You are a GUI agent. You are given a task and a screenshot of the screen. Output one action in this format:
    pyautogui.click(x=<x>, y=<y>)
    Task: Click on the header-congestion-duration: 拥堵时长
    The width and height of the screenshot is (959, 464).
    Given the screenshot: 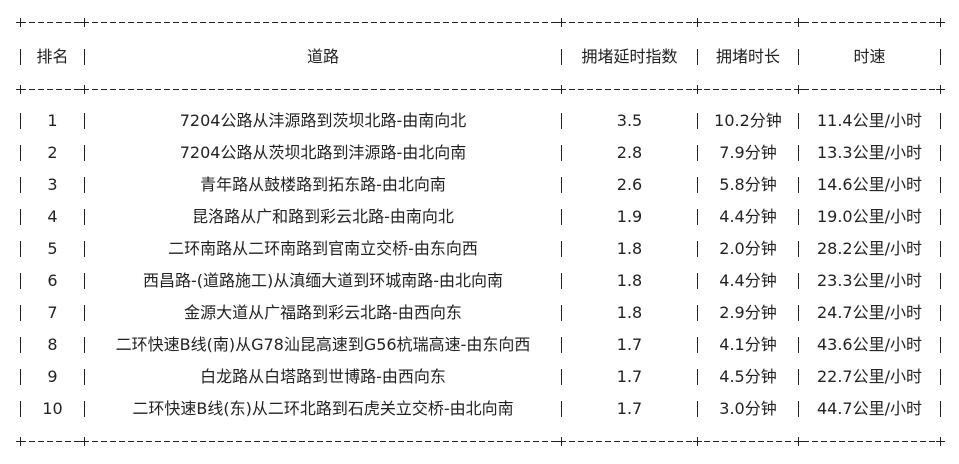 What is the action you would take?
    pyautogui.click(x=747, y=56)
    